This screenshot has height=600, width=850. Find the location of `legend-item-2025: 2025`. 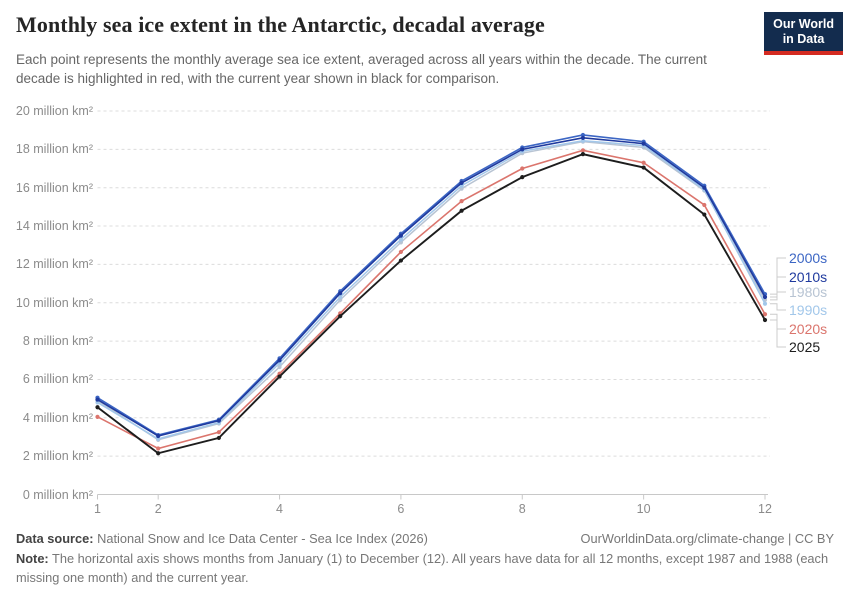

legend-item-2025: 2025 is located at coordinates (805, 347).